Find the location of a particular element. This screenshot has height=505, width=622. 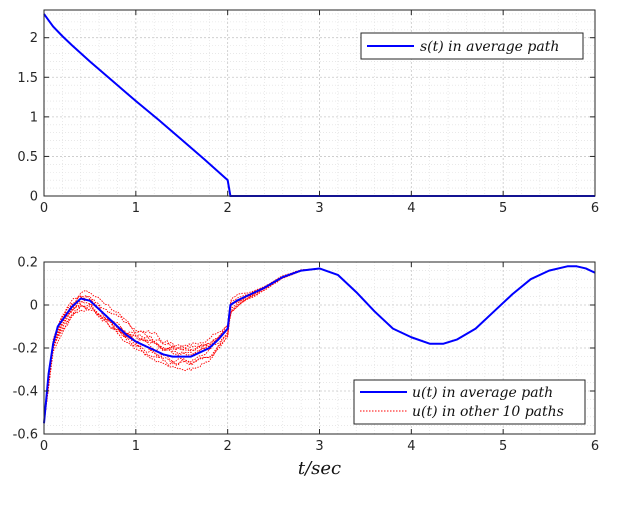

y-tick-label: -0.6 is located at coordinates (25, 435).